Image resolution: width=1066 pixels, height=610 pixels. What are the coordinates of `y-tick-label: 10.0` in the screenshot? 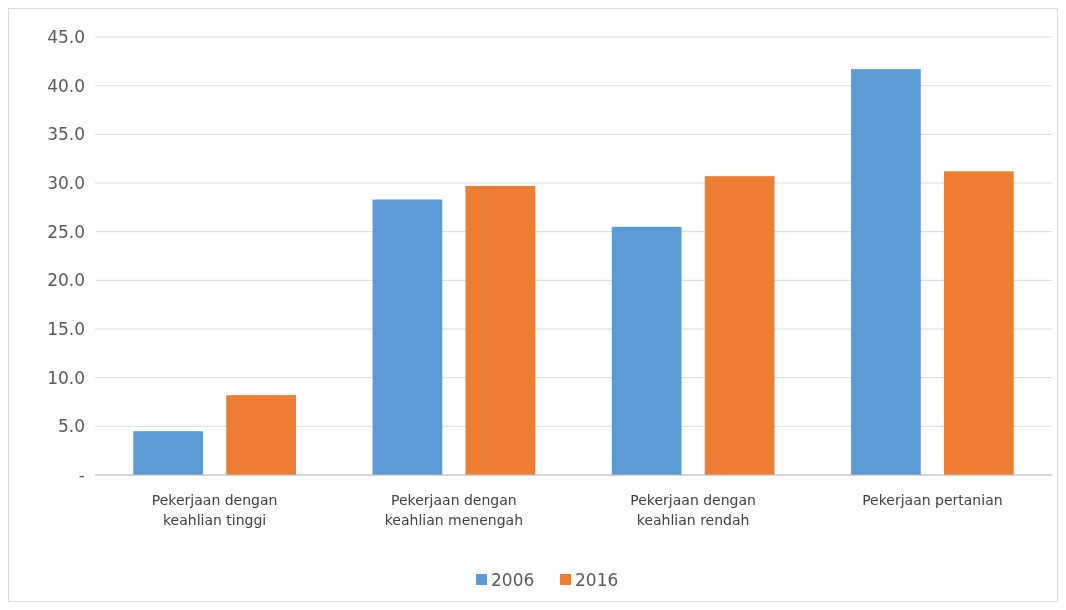 It's located at (66, 377).